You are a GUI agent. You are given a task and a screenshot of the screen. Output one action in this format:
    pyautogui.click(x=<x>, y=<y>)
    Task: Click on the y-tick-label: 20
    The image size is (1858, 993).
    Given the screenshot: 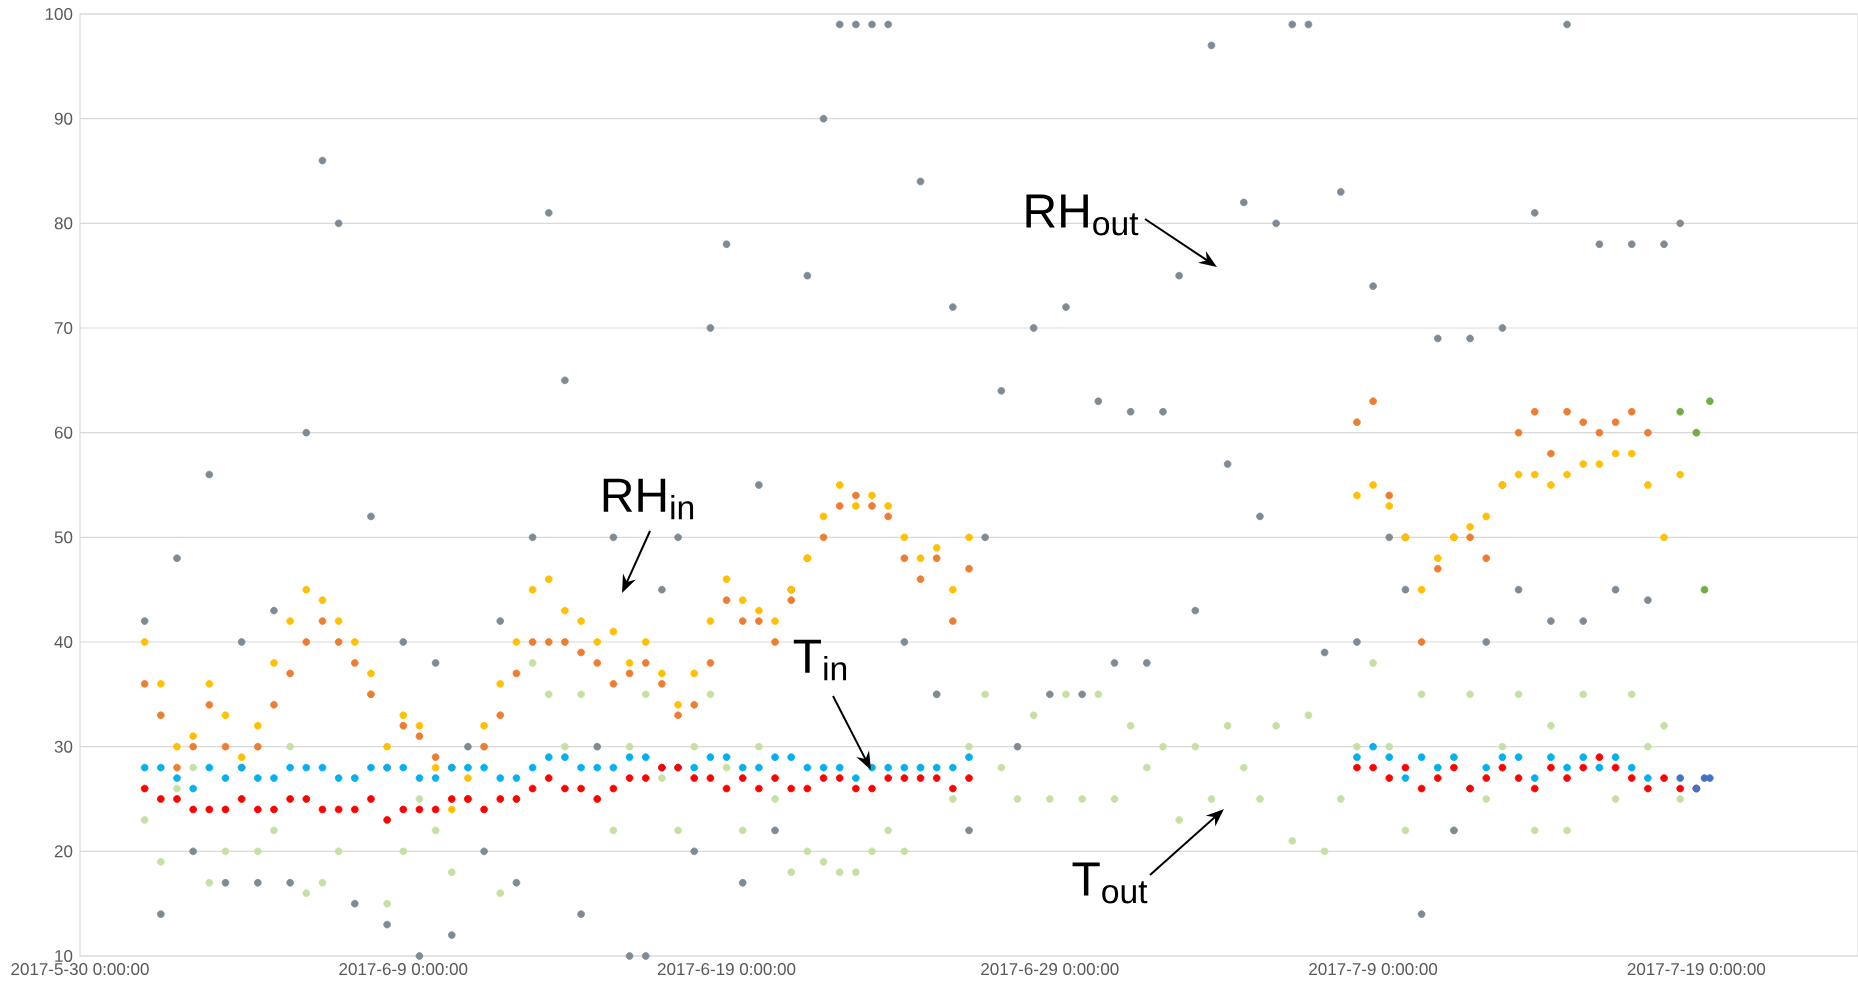 What is the action you would take?
    pyautogui.click(x=63, y=851)
    